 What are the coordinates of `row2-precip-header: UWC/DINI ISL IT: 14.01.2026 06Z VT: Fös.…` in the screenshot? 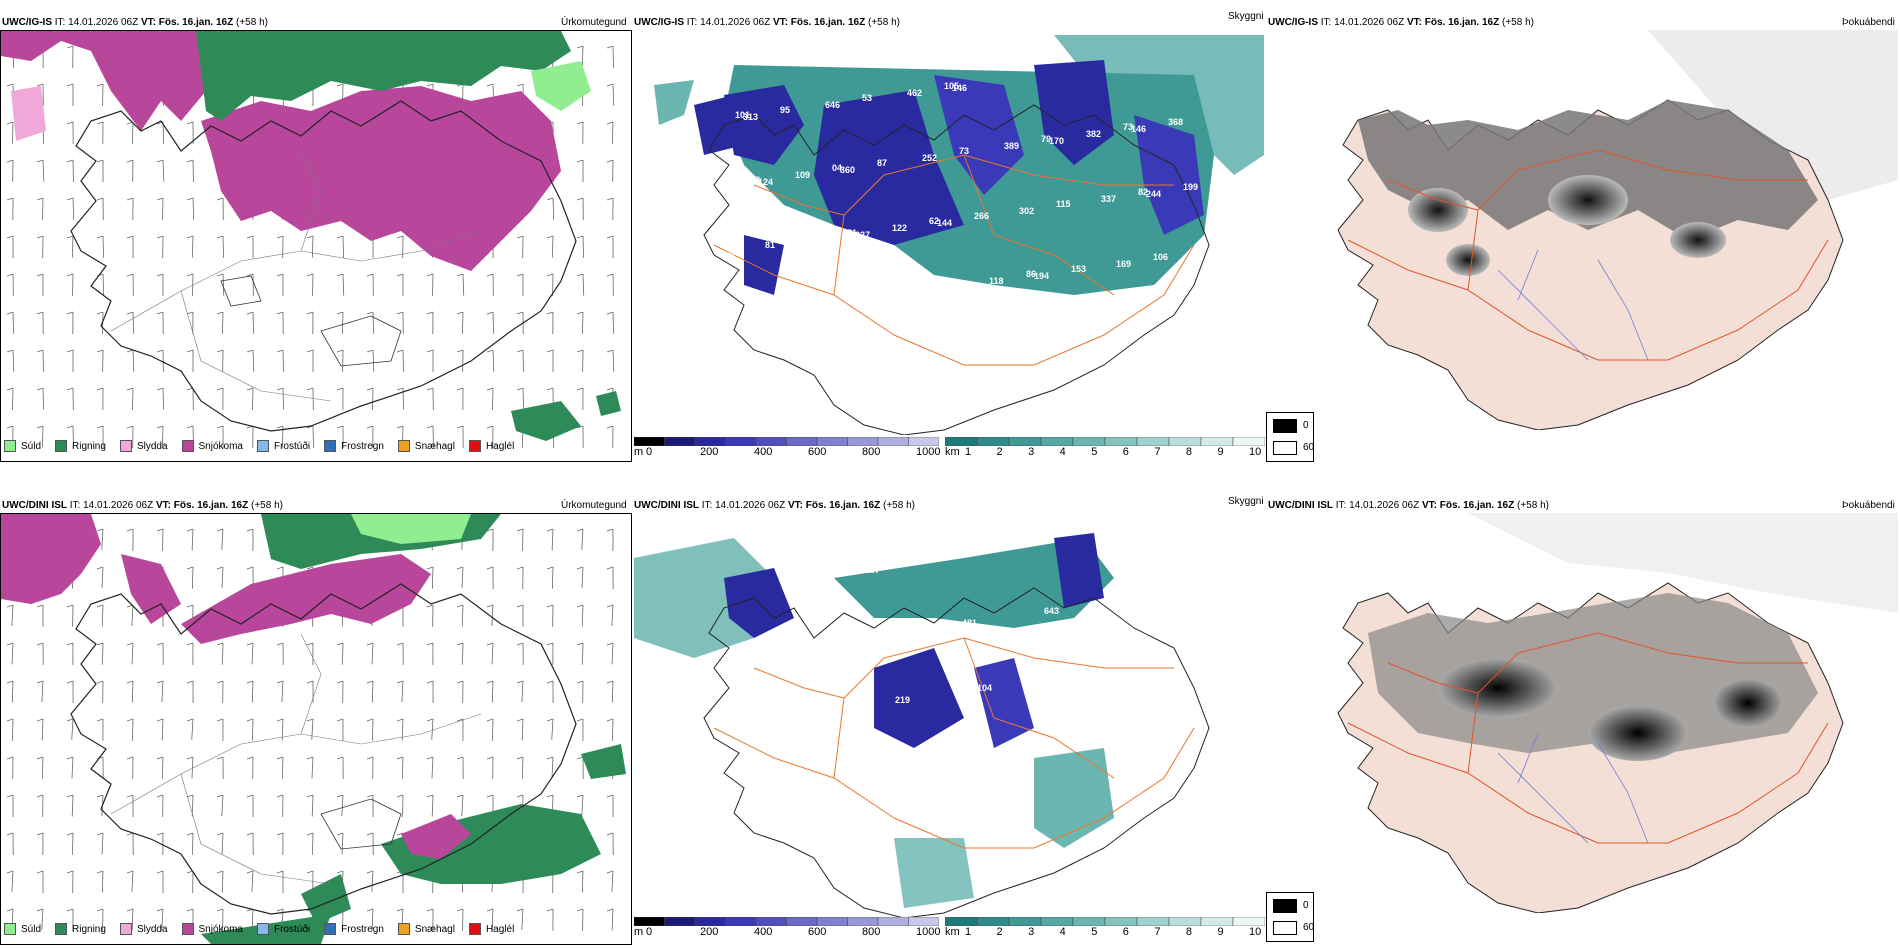 It's located at (142, 506).